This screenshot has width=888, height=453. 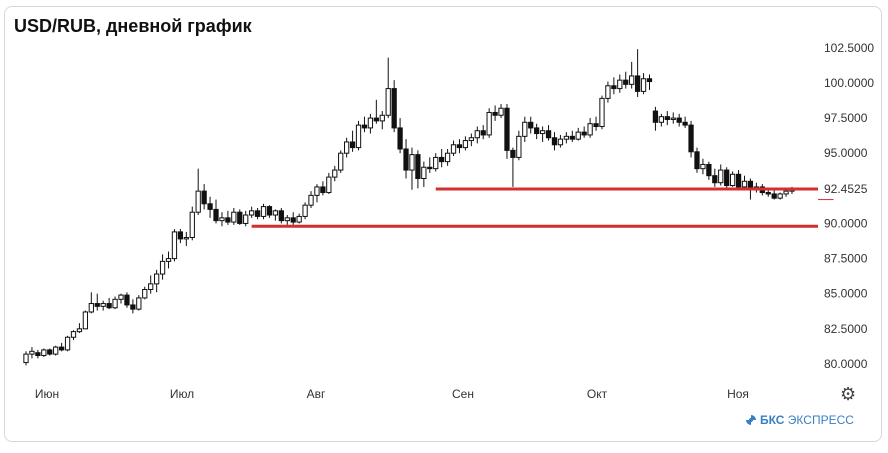 I want to click on brand-strong: БКС, so click(x=772, y=420).